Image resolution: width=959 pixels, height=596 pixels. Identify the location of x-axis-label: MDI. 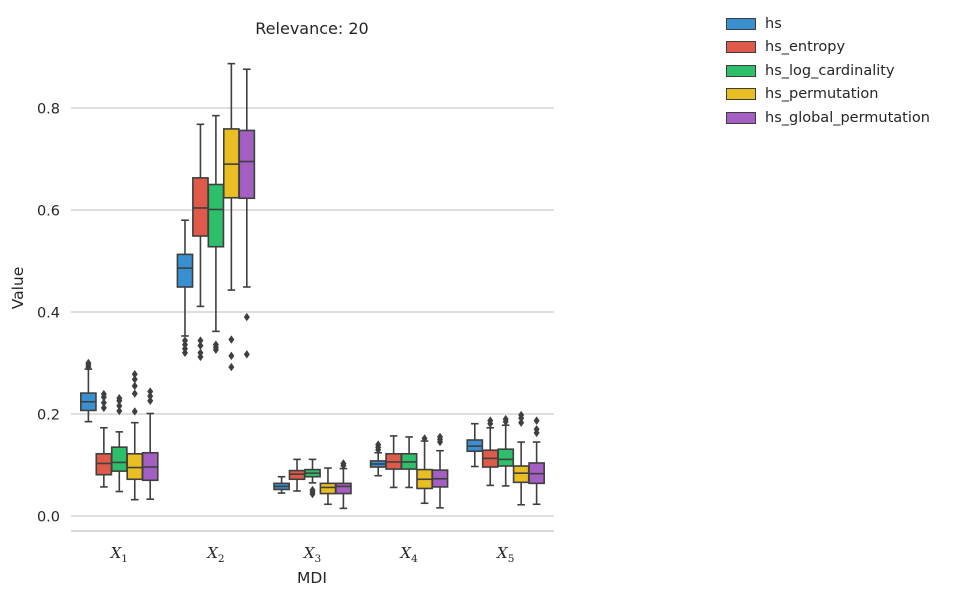
(312, 578).